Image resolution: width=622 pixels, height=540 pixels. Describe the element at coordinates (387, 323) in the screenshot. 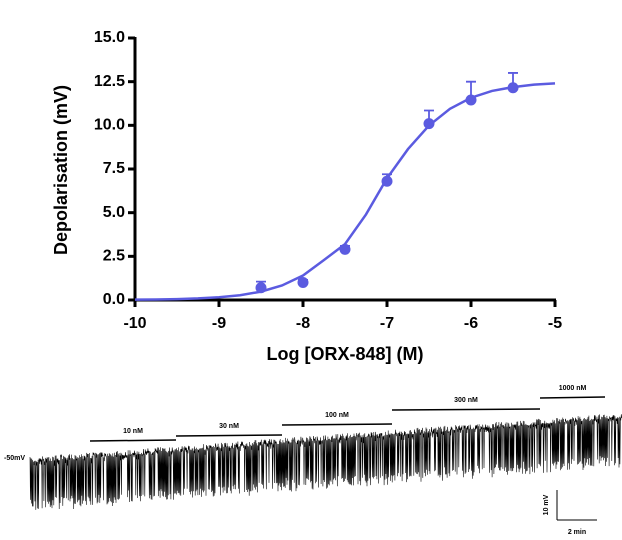

I see `x-tick-label: -7` at that location.